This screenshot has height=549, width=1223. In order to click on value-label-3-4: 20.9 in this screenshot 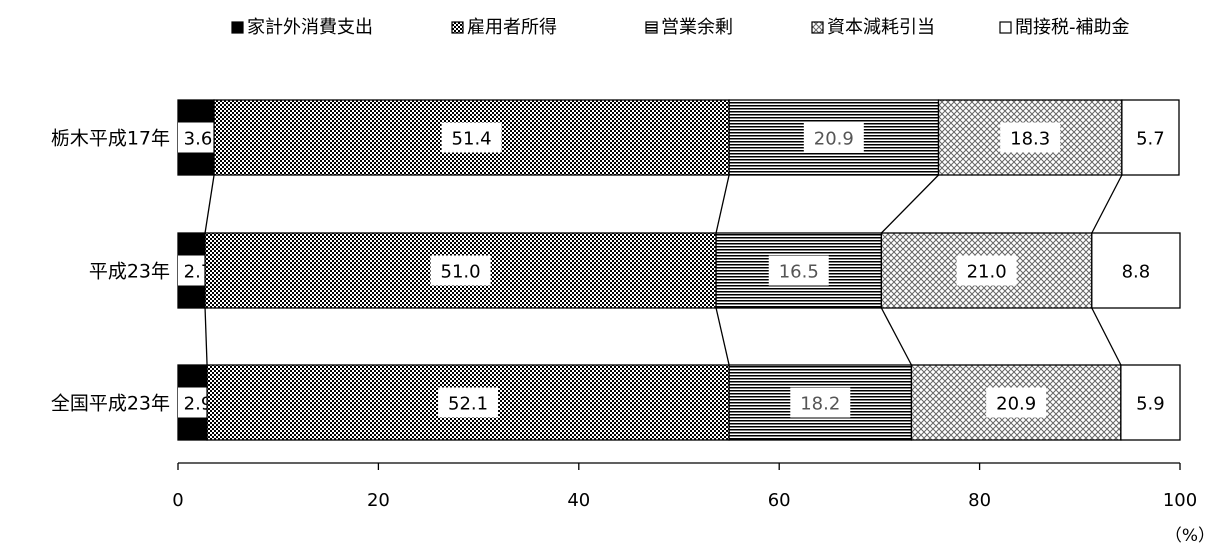, I will do `click(1016, 404)`.